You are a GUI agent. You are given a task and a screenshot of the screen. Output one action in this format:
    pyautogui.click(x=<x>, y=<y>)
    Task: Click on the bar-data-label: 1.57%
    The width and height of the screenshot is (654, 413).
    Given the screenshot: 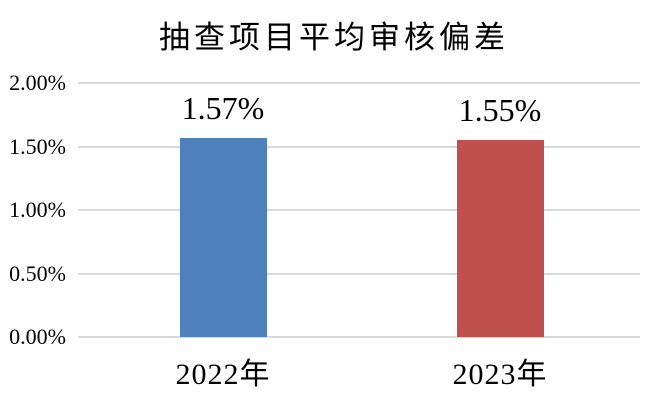 What is the action you would take?
    pyautogui.click(x=223, y=108)
    